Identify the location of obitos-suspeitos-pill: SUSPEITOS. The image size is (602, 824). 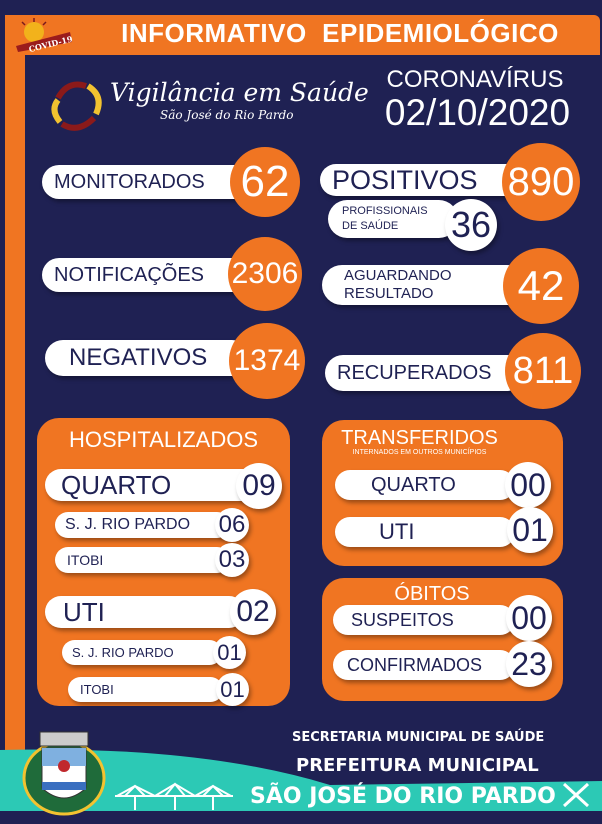
(424, 620).